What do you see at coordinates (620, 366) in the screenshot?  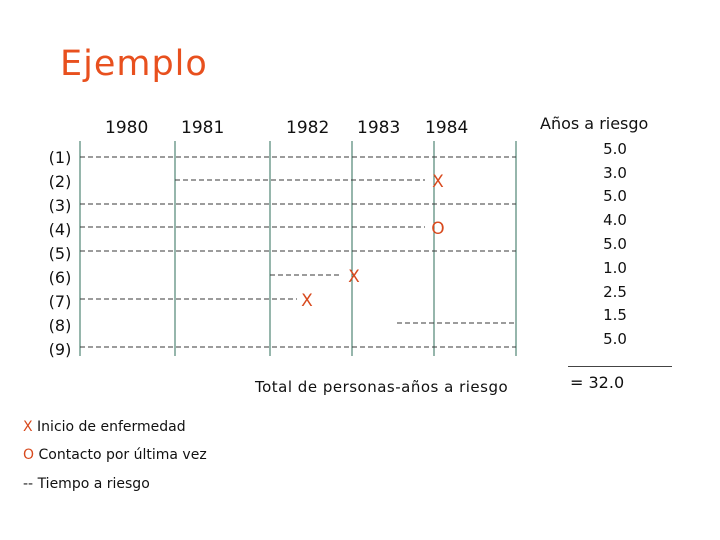 I see `sum-divider` at bounding box center [620, 366].